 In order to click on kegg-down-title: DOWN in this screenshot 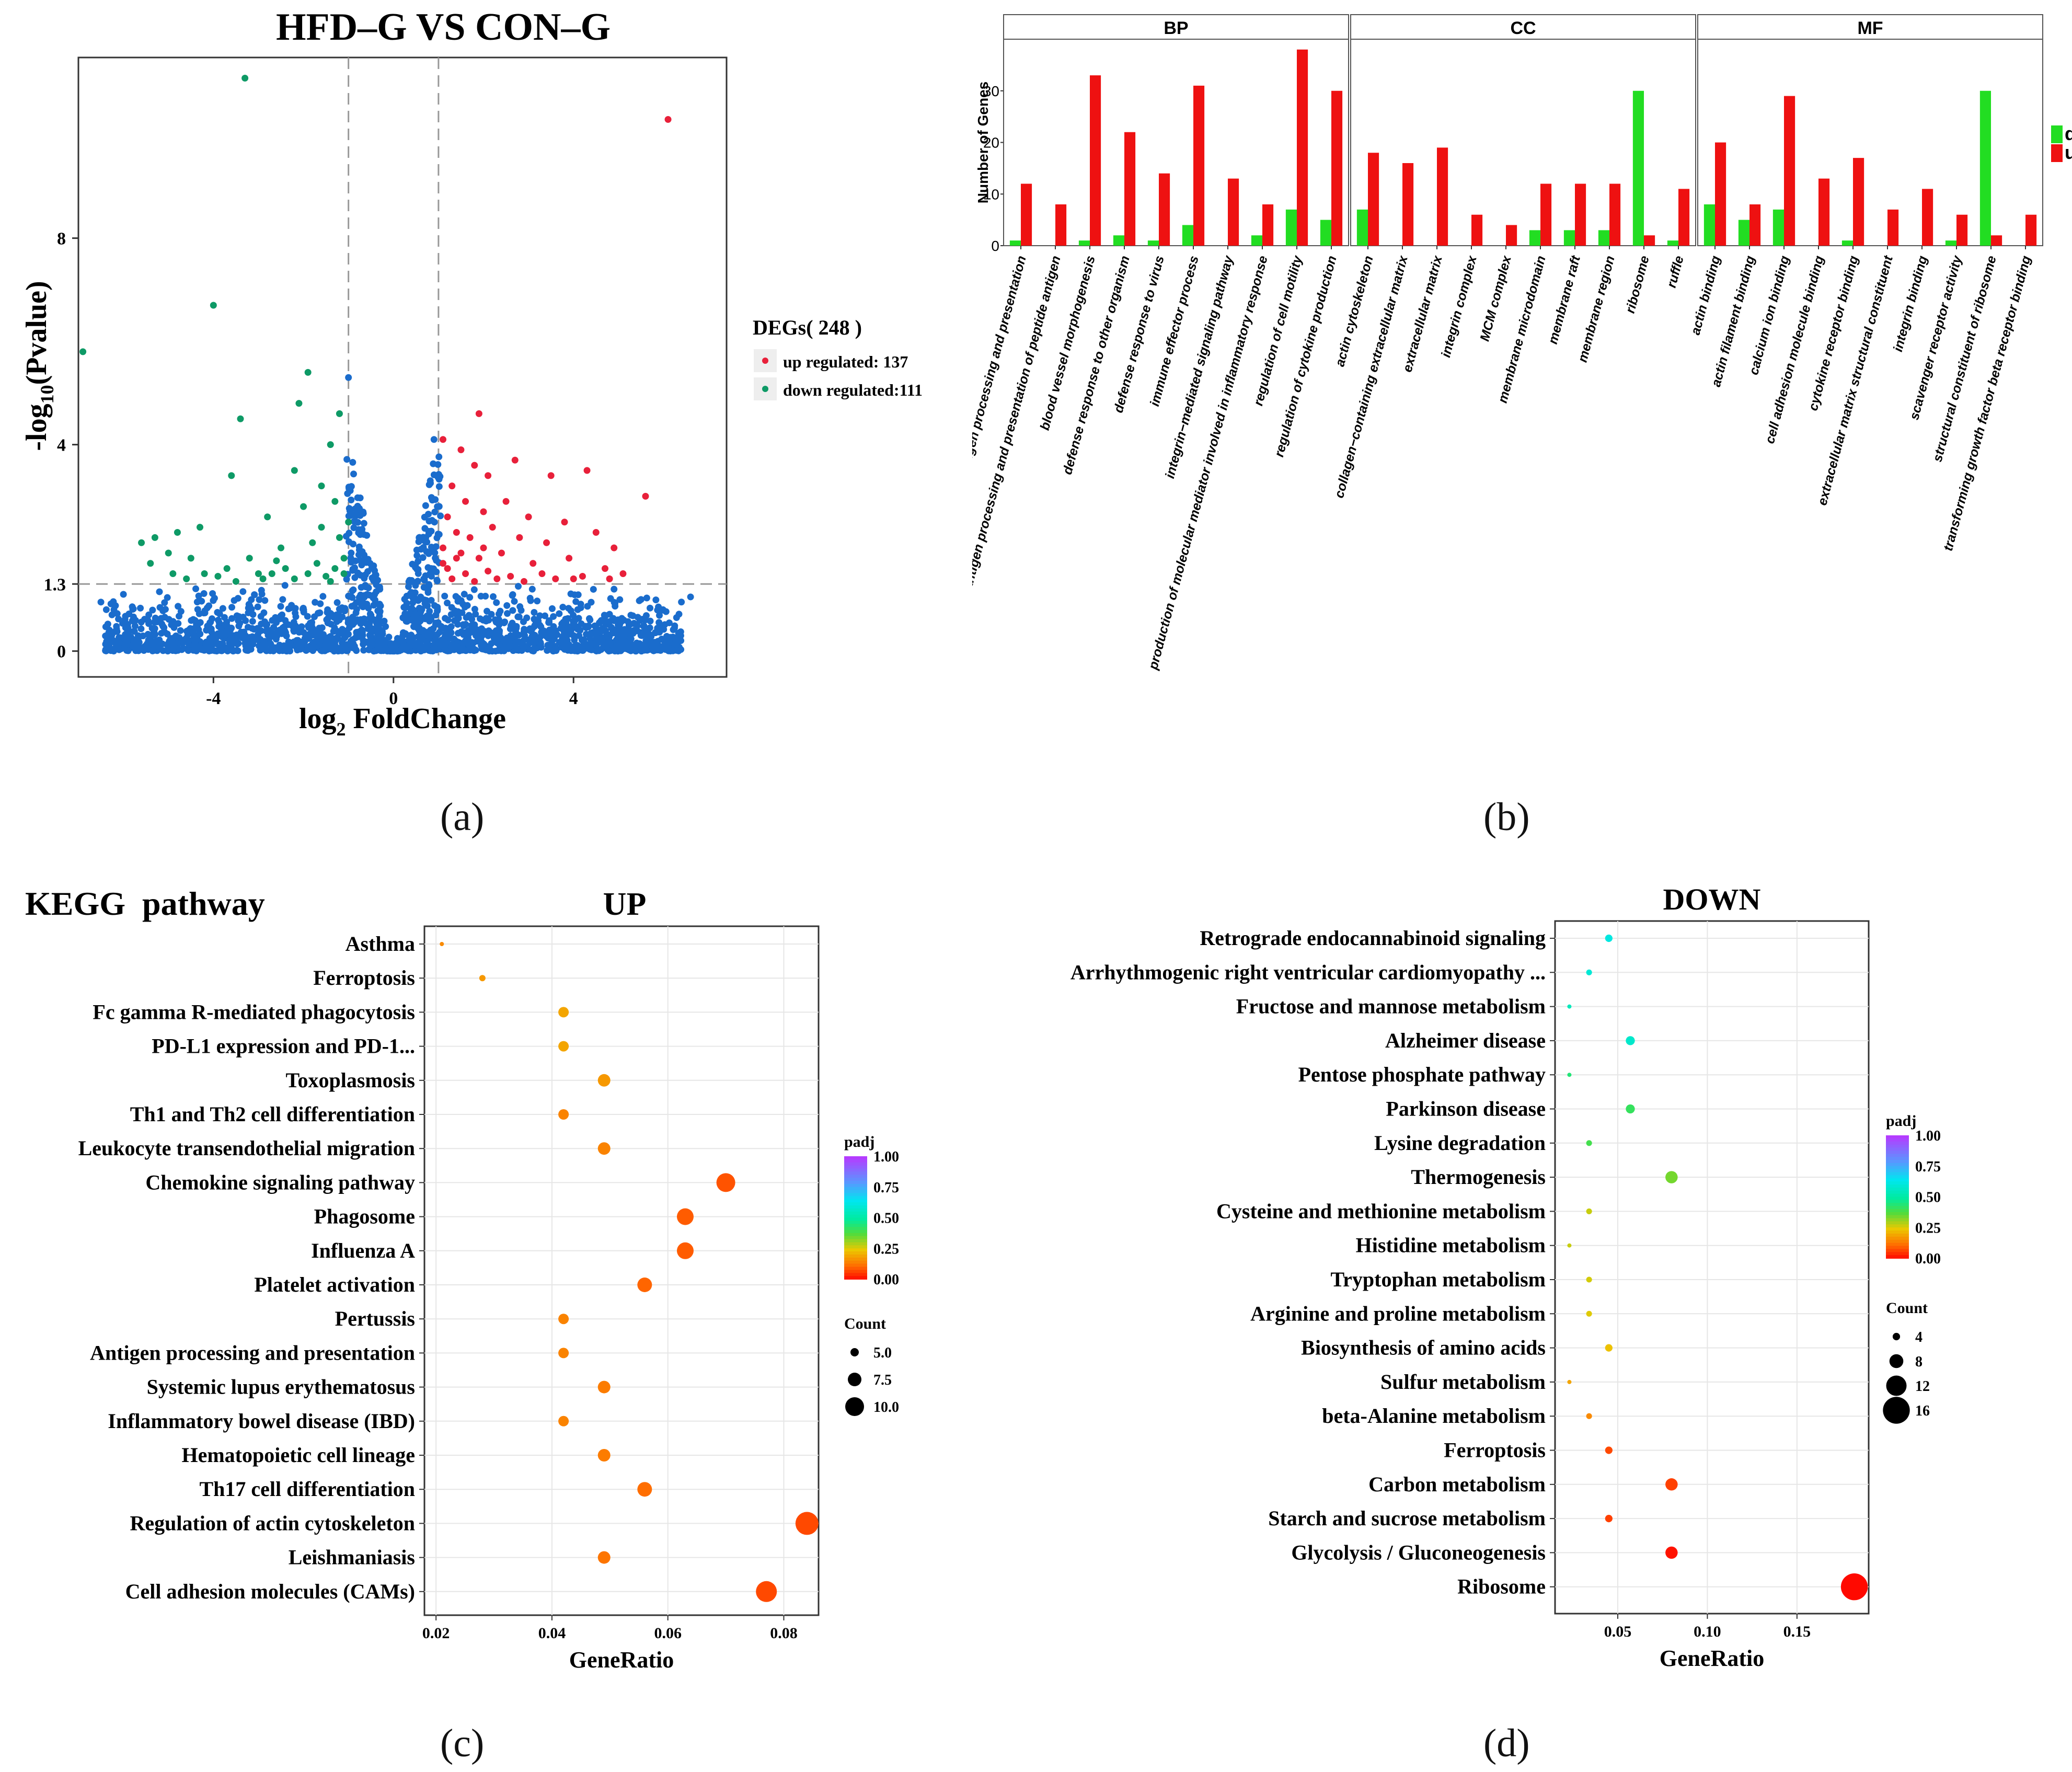, I will do `click(1712, 899)`.